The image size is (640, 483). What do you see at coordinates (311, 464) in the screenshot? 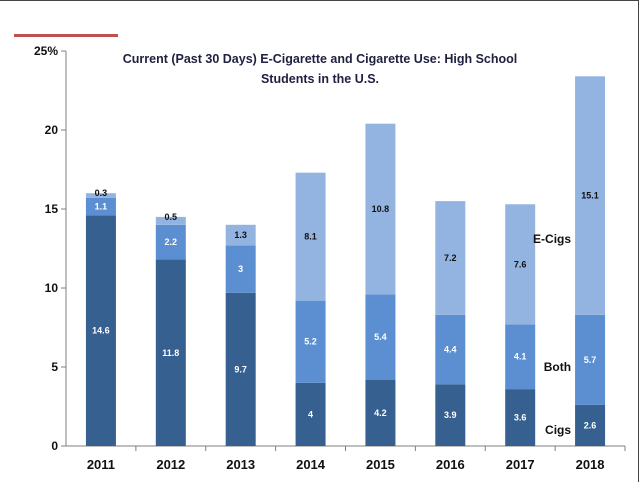
I see `x-tick-label: 2014` at bounding box center [311, 464].